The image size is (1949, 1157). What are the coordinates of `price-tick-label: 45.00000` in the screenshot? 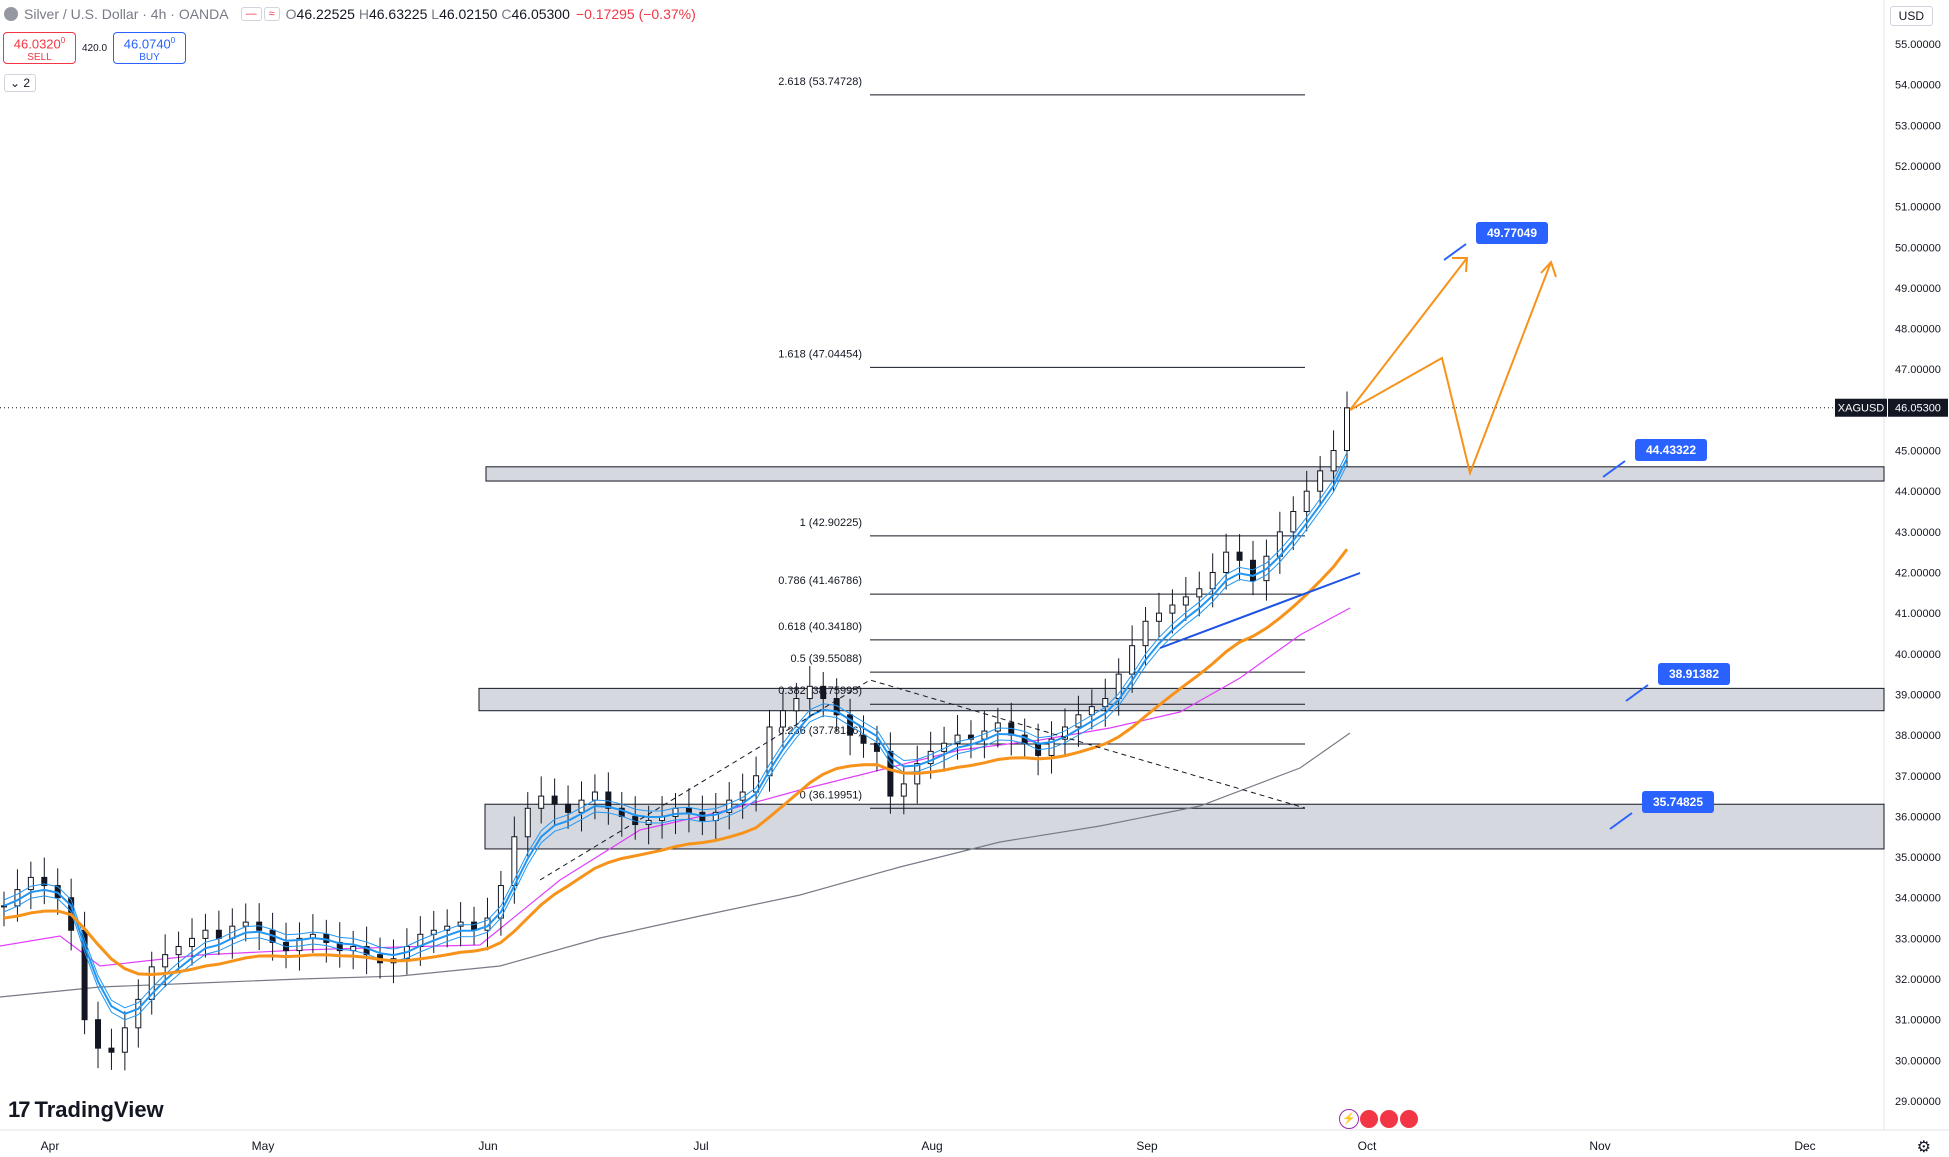 It's located at (1918, 452).